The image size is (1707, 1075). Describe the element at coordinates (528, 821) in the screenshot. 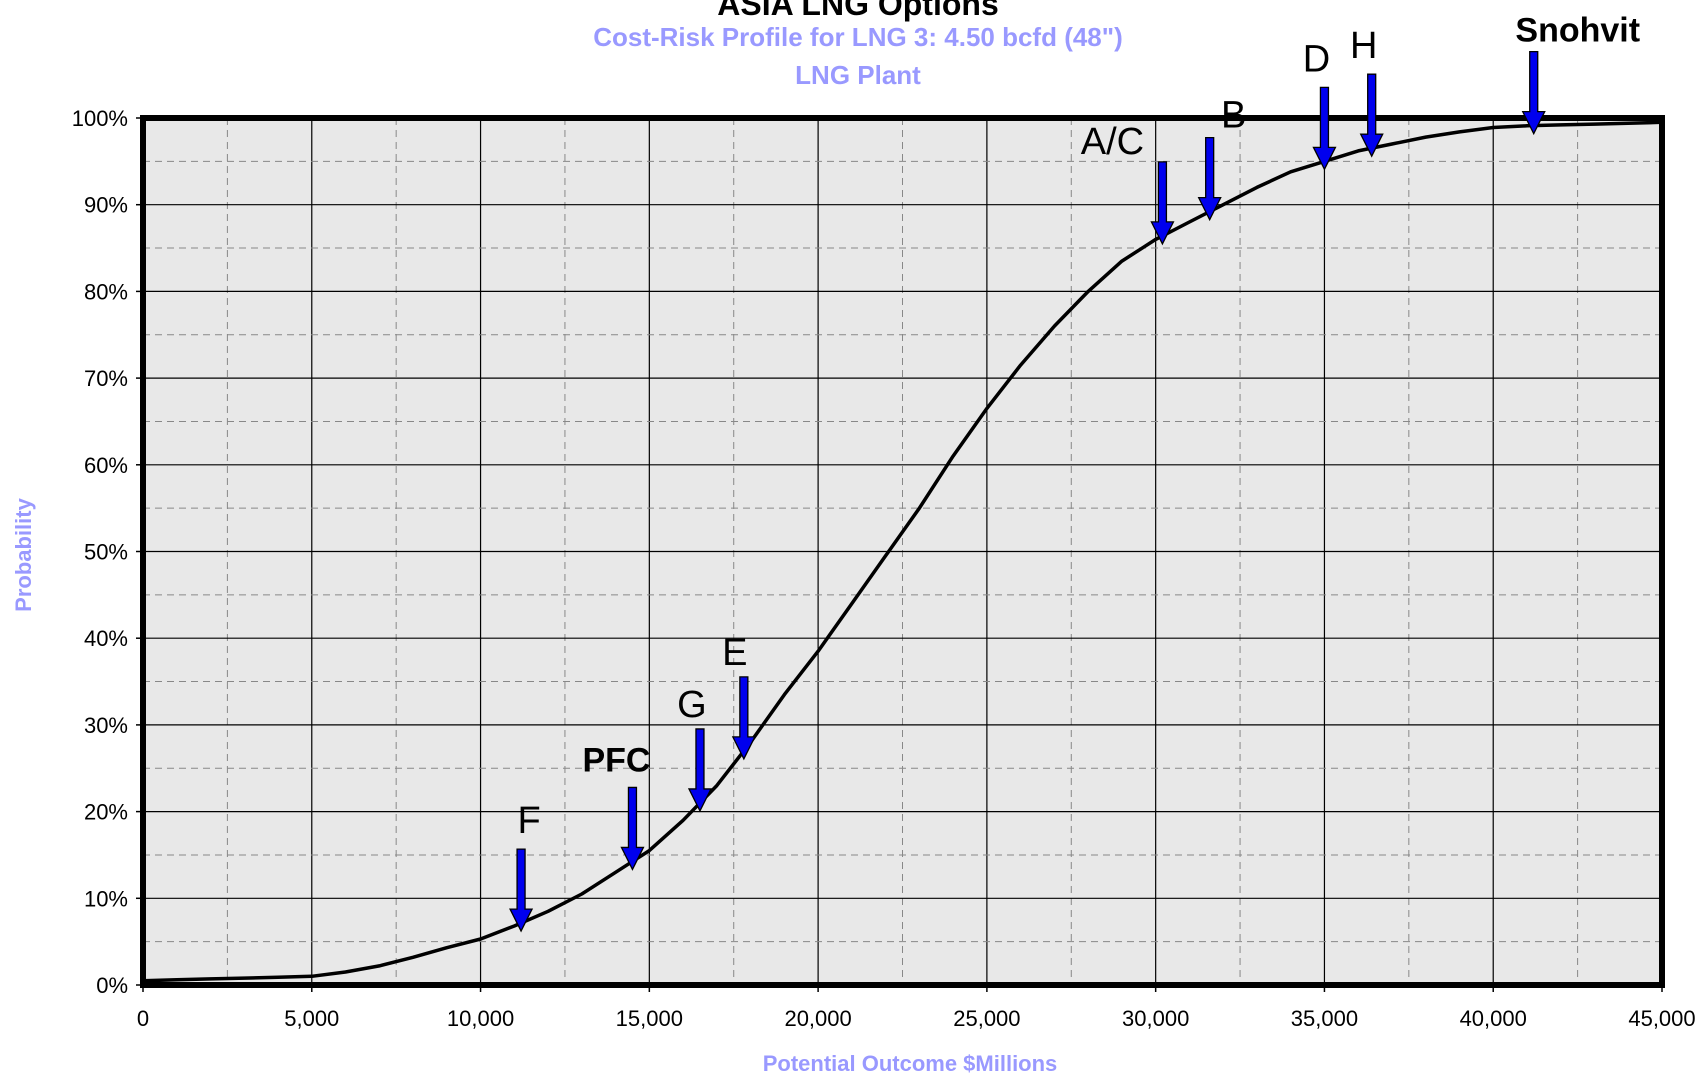

I see `marker-label: F` at that location.